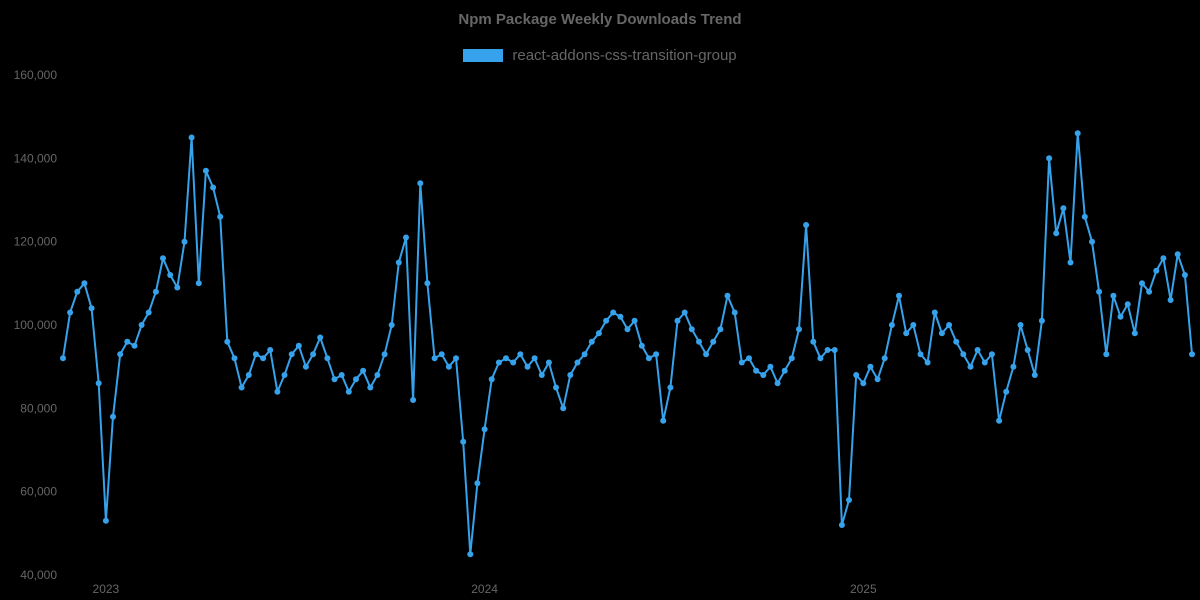  I want to click on x-axis-tick-label: 2023, so click(106, 589).